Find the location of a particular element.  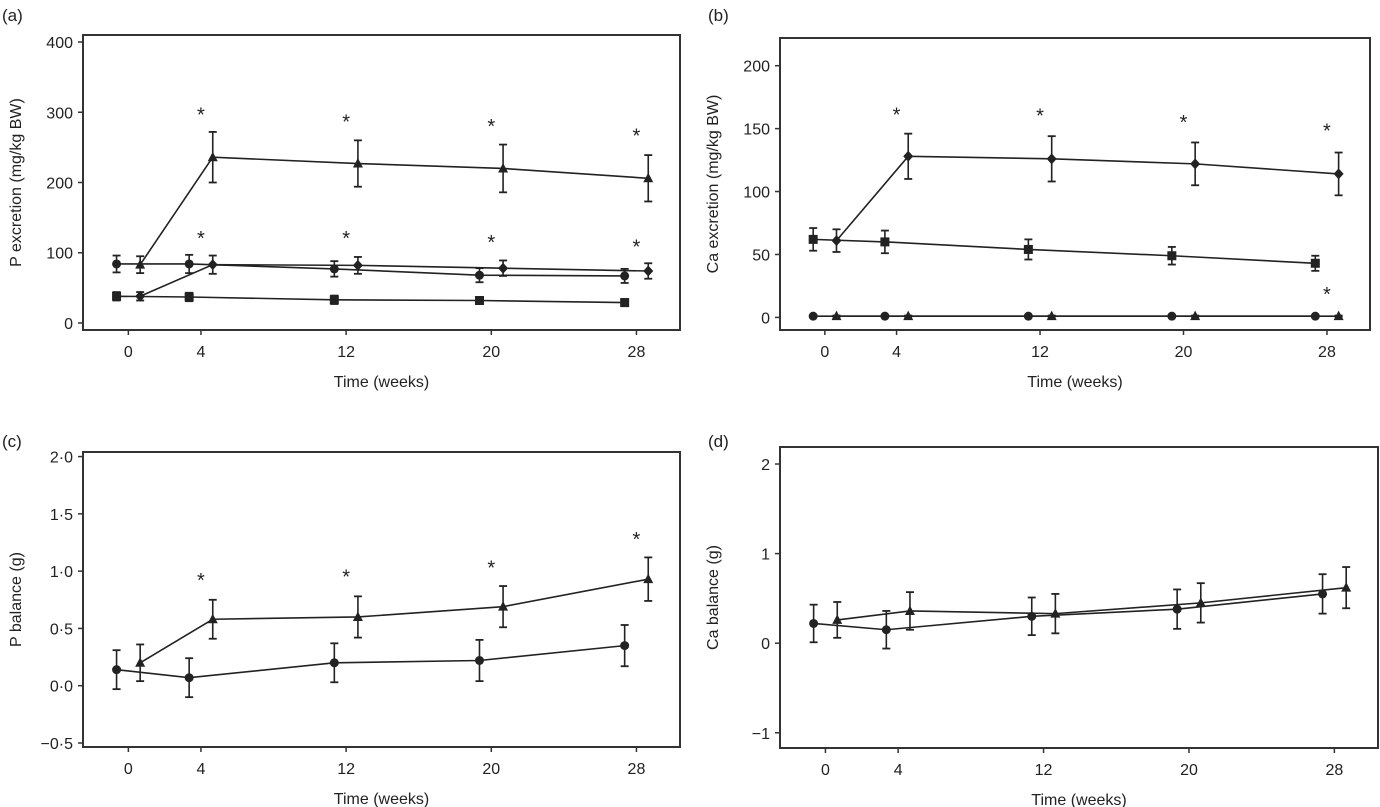

y-axis-label: Ca balance (g) is located at coordinates (713, 597).